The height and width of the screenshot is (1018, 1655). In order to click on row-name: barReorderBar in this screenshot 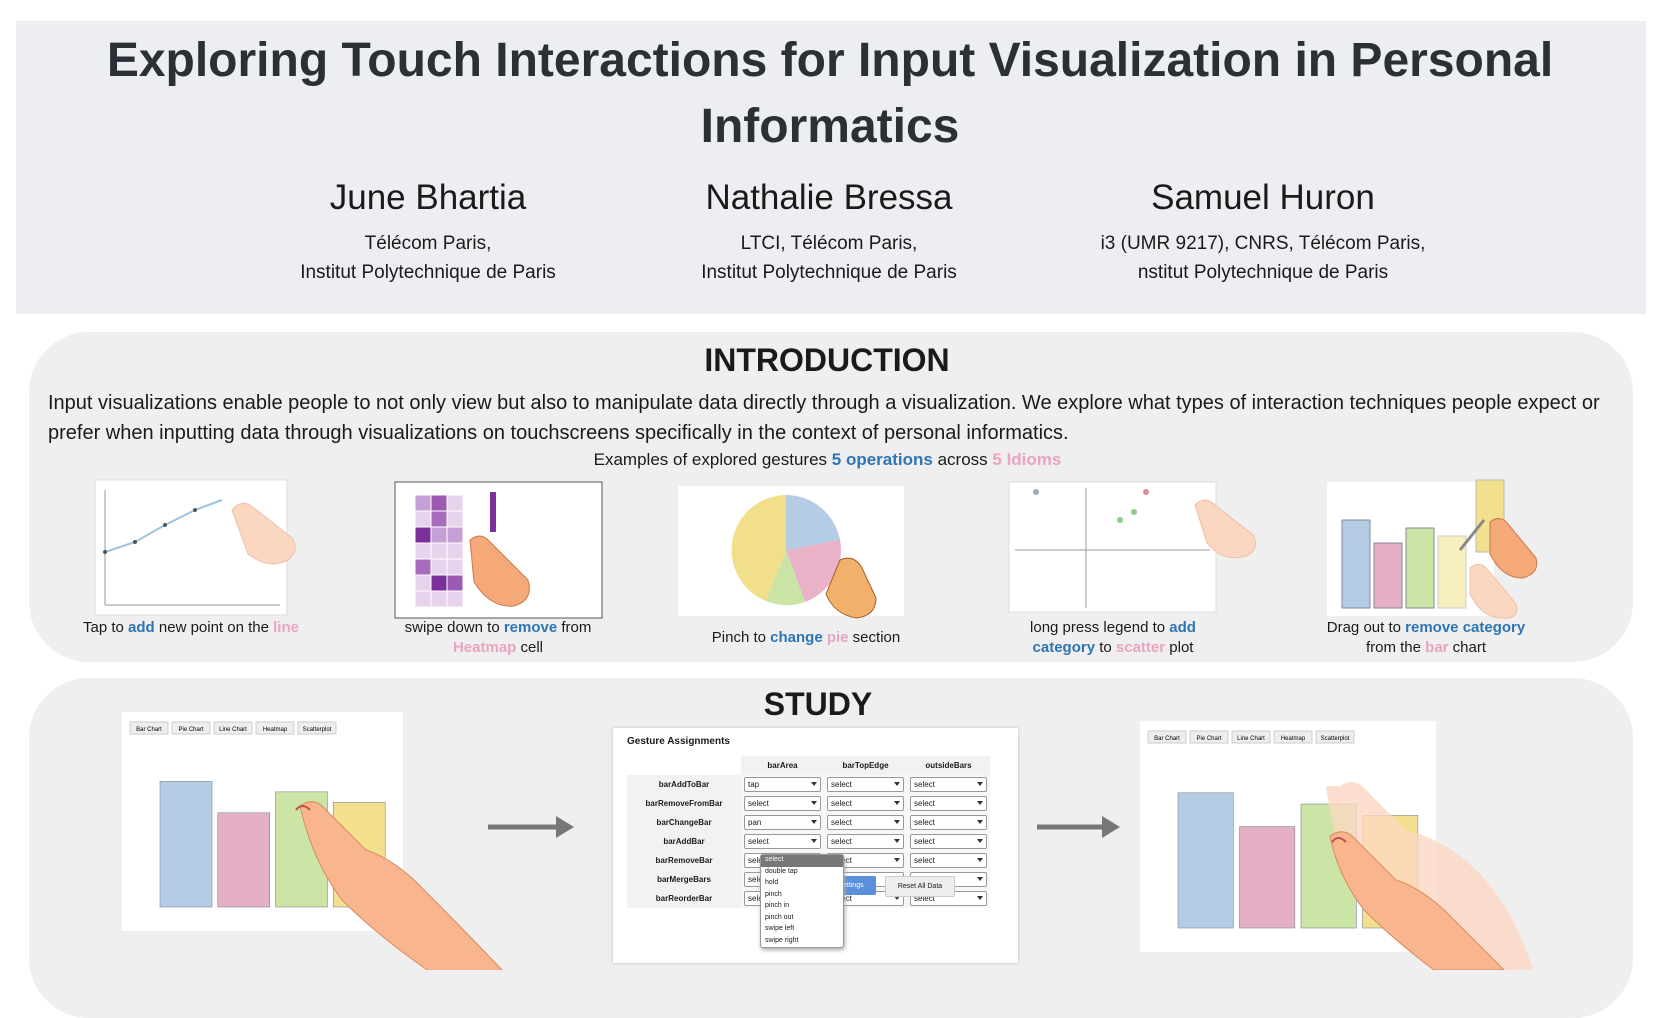, I will do `click(684, 898)`.